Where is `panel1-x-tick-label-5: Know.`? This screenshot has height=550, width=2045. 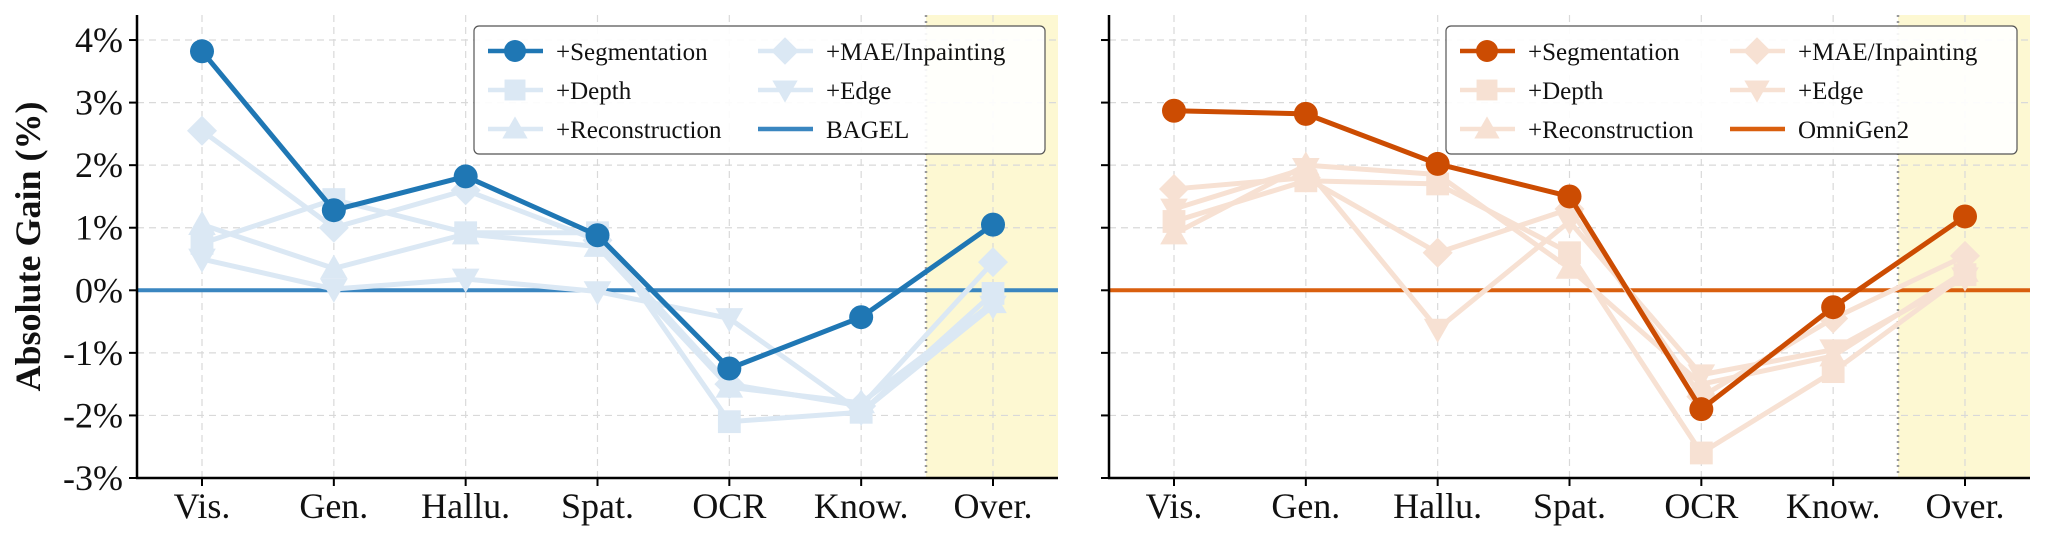
panel1-x-tick-label-5: Know. is located at coordinates (861, 506).